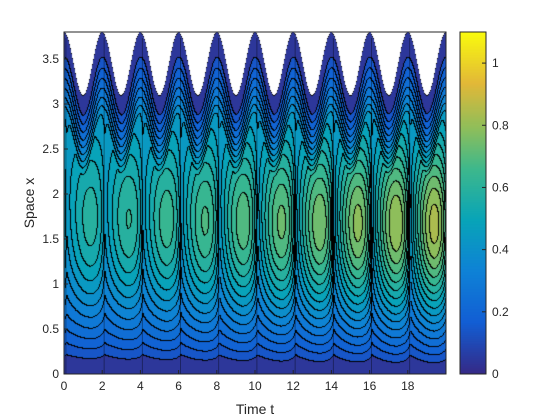  What do you see at coordinates (29, 203) in the screenshot?
I see `y-axis-label: Space x` at bounding box center [29, 203].